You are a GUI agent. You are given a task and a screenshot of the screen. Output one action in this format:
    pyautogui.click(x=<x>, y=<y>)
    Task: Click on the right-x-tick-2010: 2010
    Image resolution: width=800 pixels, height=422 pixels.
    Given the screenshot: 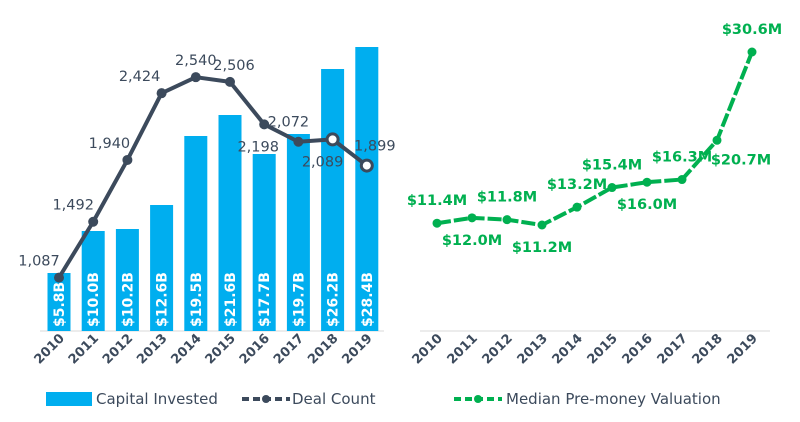 What is the action you would take?
    pyautogui.click(x=428, y=349)
    